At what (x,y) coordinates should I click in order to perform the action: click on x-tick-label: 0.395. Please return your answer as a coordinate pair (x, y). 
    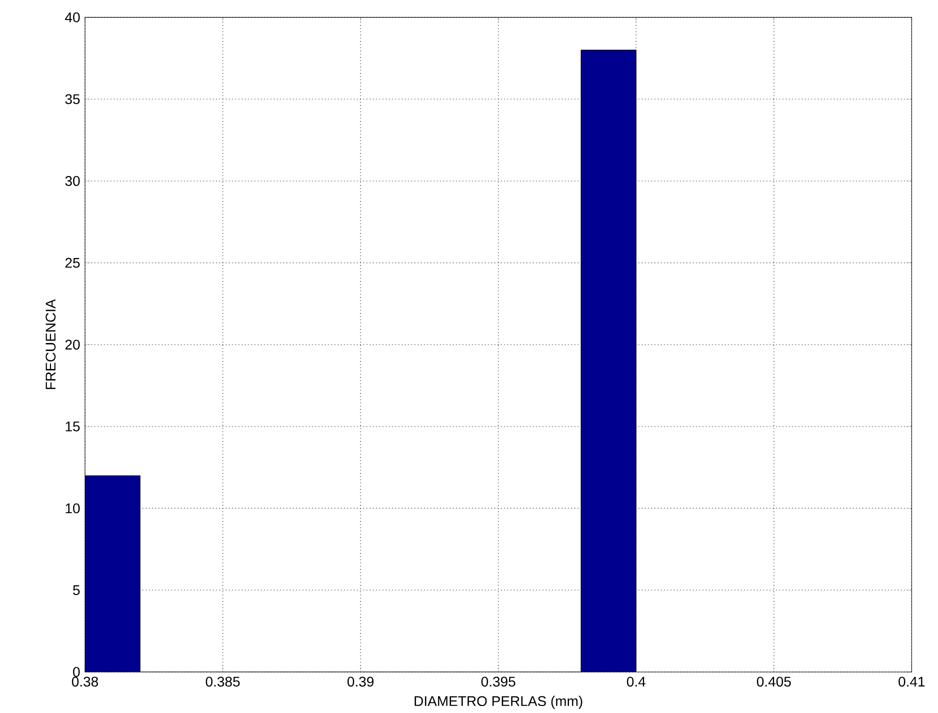
    Looking at the image, I should click on (498, 681).